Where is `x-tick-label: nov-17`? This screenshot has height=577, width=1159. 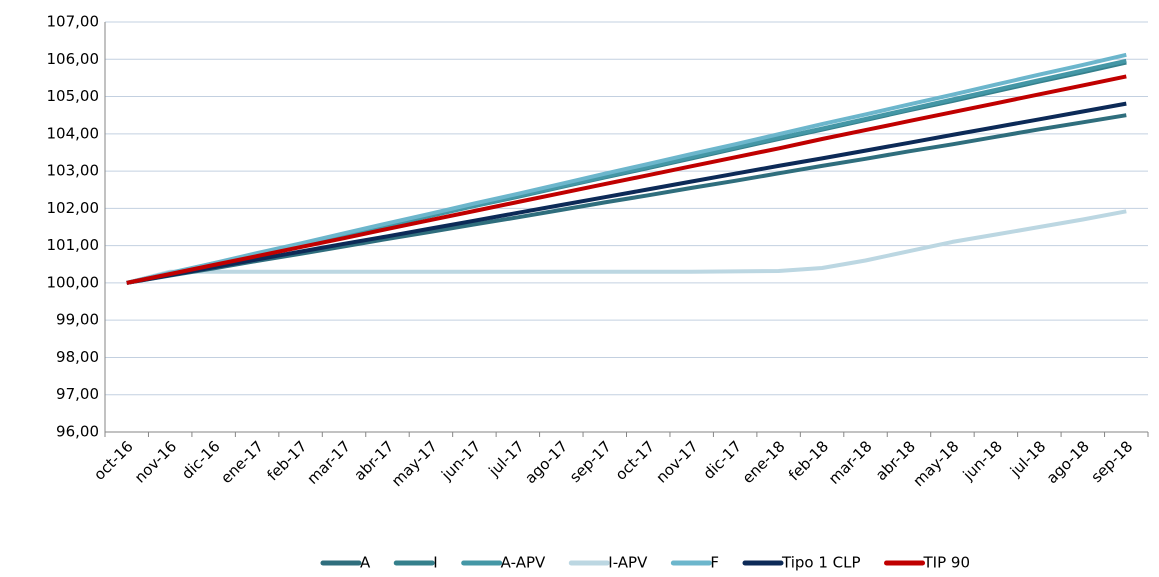
x-tick-label: nov-17 is located at coordinates (676, 461).